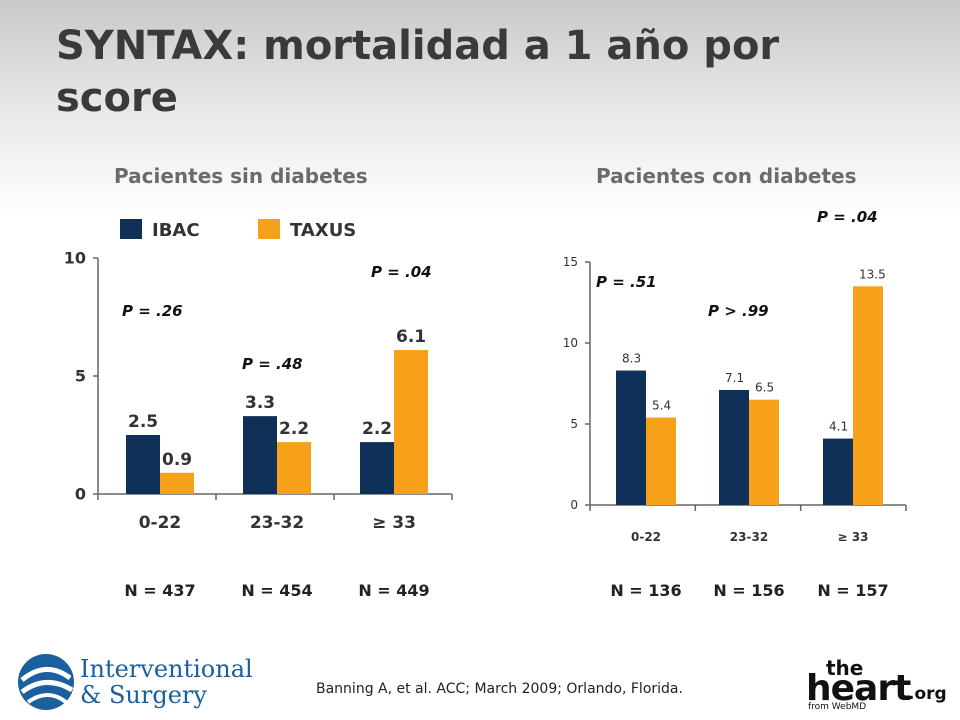 This screenshot has width=960, height=720. I want to click on bar-value-label: 6.1, so click(411, 337).